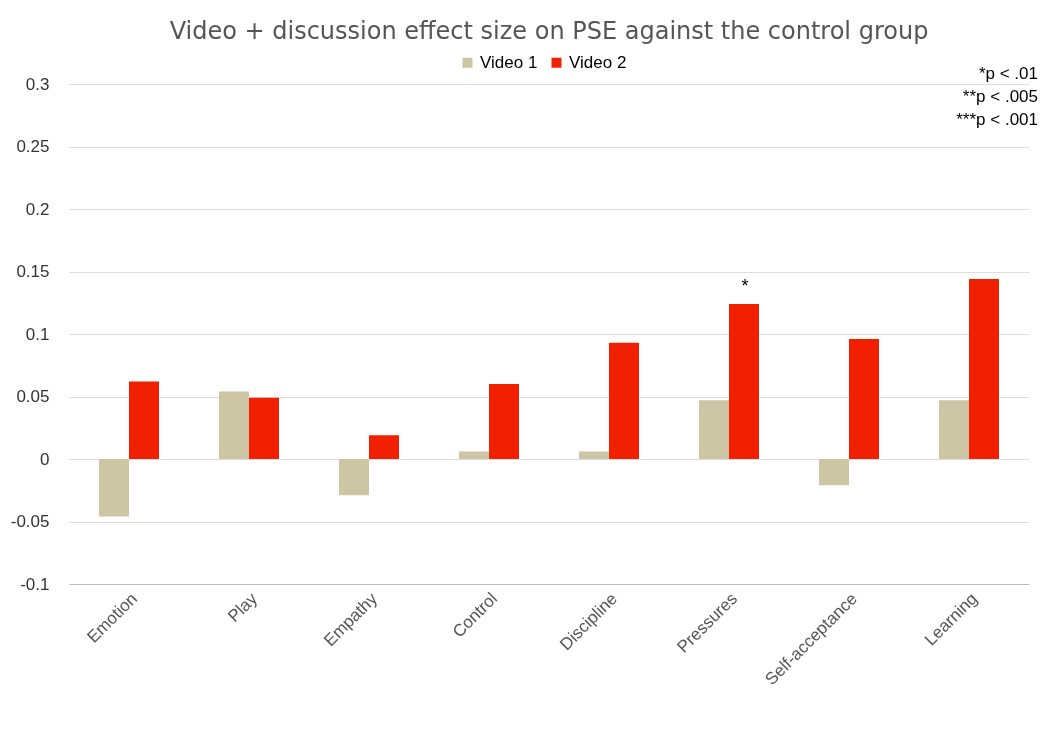 This screenshot has width=1056, height=746. I want to click on y-tick-label: -0.05, so click(30, 521).